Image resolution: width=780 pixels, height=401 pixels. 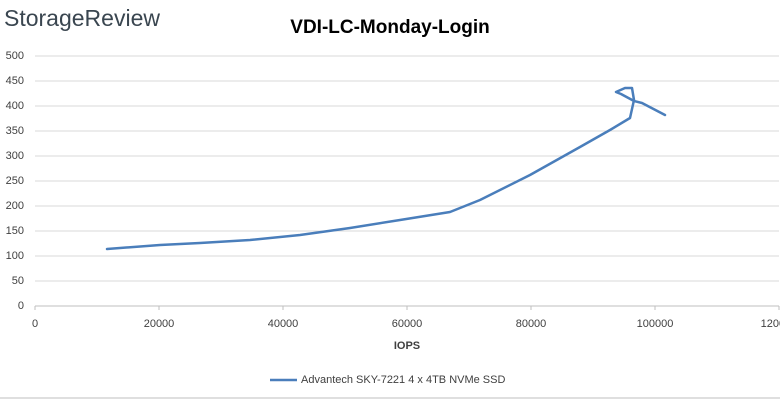 What do you see at coordinates (15, 181) in the screenshot?
I see `y-tick-label: 250` at bounding box center [15, 181].